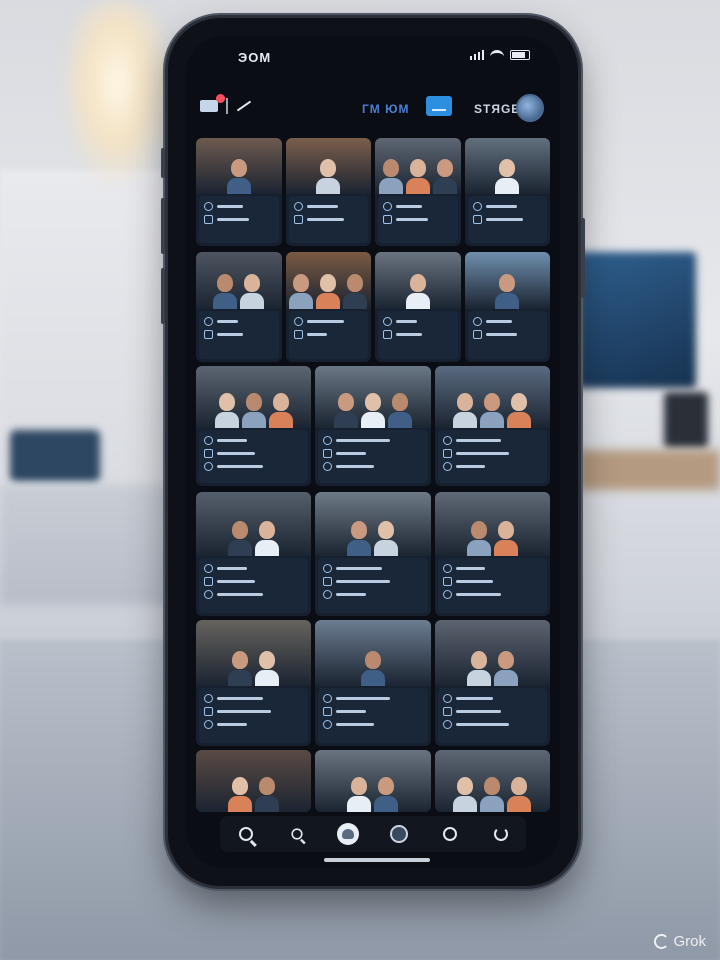 Image resolution: width=720 pixels, height=960 pixels. What do you see at coordinates (637, 320) in the screenshot?
I see `background-monitor` at bounding box center [637, 320].